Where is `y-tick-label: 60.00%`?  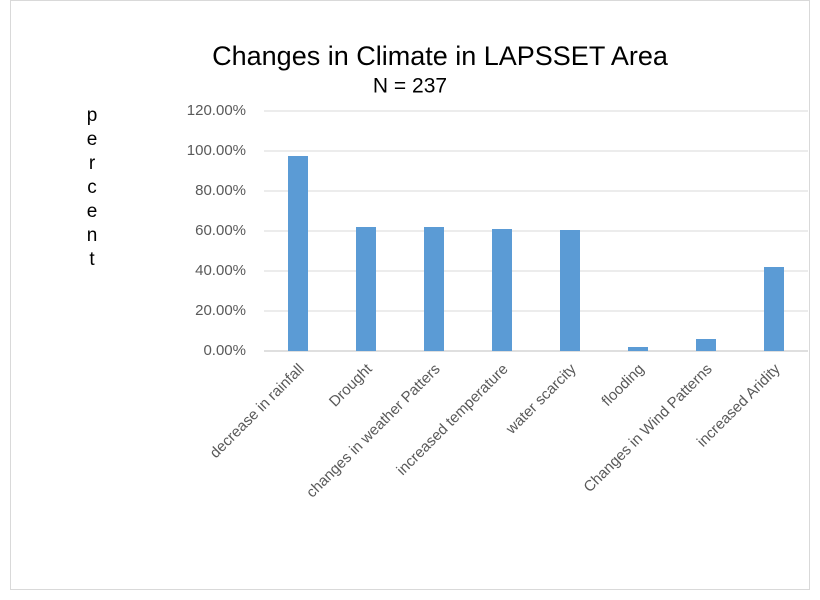 y-tick-label: 60.00% is located at coordinates (220, 230).